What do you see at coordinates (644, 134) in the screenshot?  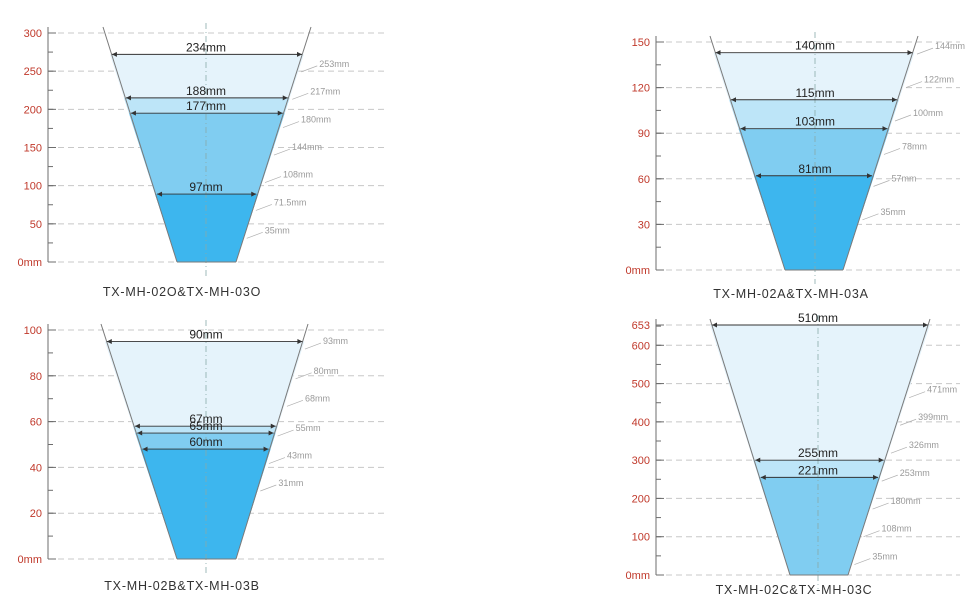 I see `y-tick-label: 90` at bounding box center [644, 134].